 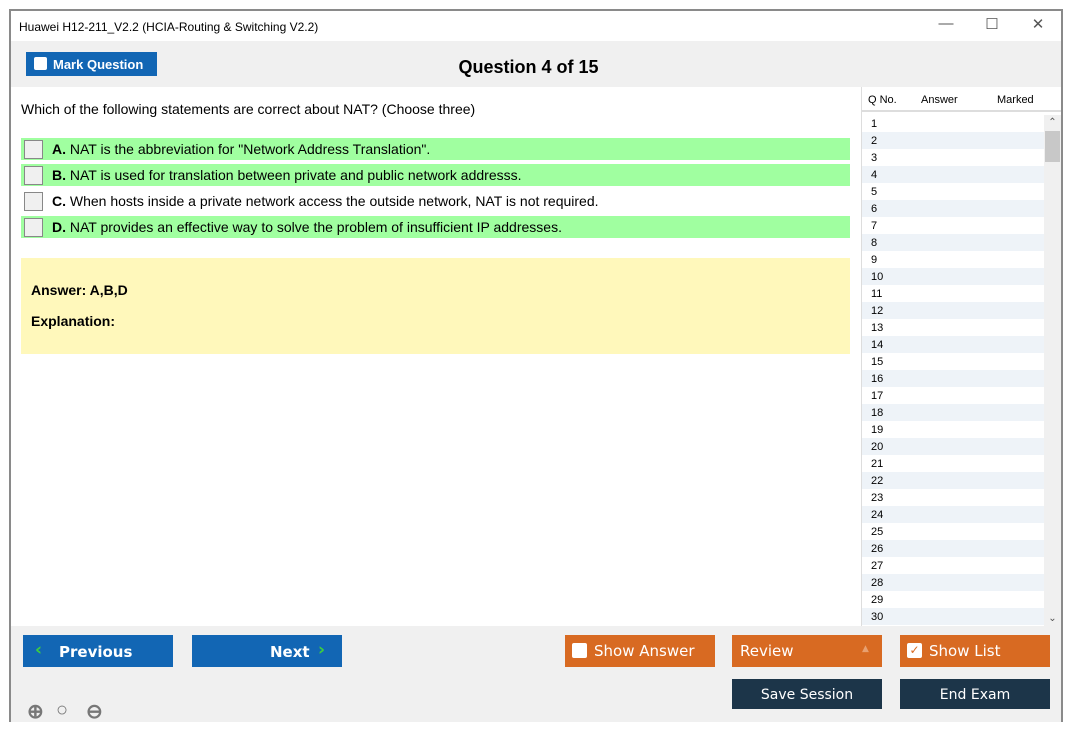 What do you see at coordinates (877, 566) in the screenshot?
I see `list-row: 27` at bounding box center [877, 566].